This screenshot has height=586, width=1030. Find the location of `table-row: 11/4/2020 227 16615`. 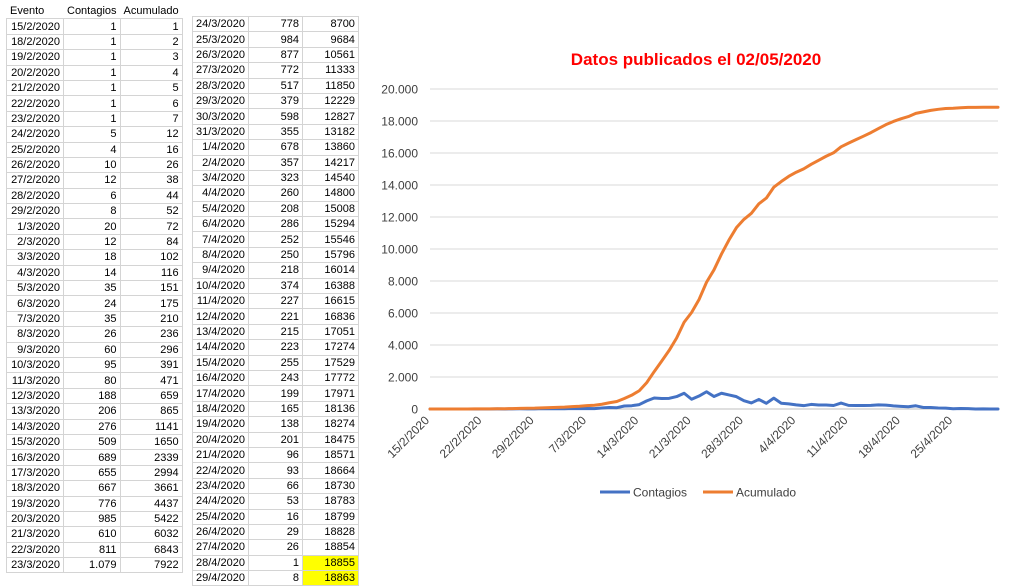

table-row: 11/4/2020 227 16615 is located at coordinates (275, 301).